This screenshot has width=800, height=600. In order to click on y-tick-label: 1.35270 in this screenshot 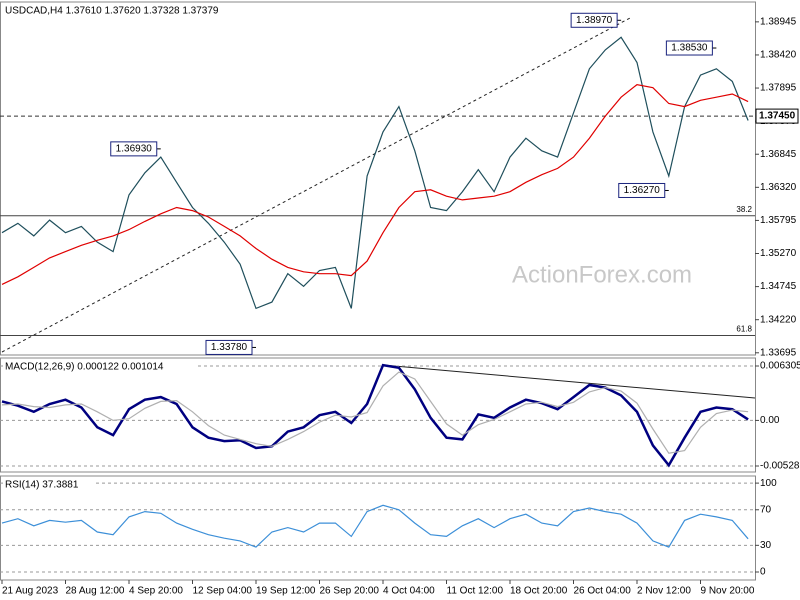, I will do `click(778, 253)`.